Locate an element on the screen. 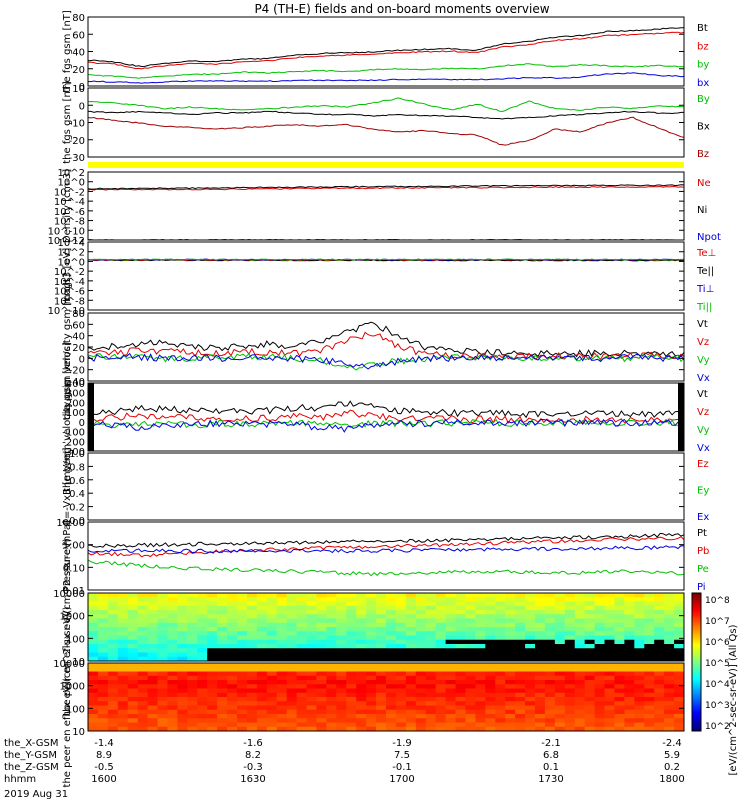  series-line-Pe is located at coordinates (386, 568).